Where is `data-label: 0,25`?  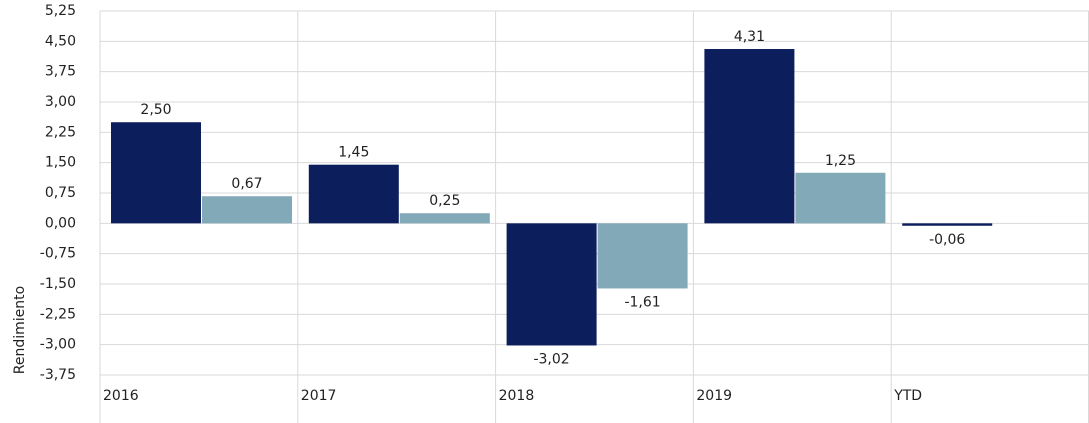 data-label: 0,25 is located at coordinates (444, 201).